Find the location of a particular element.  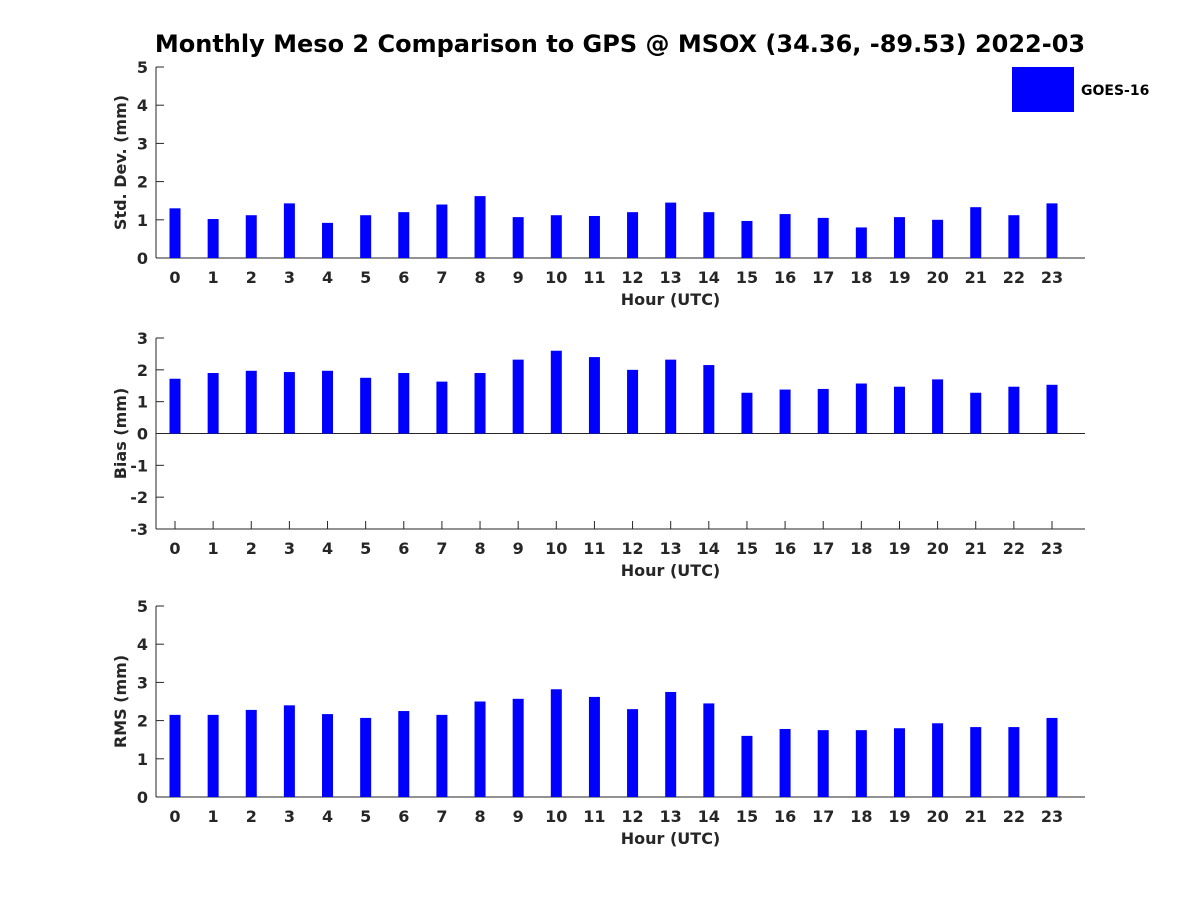

x-tick-label: 2 is located at coordinates (251, 548).